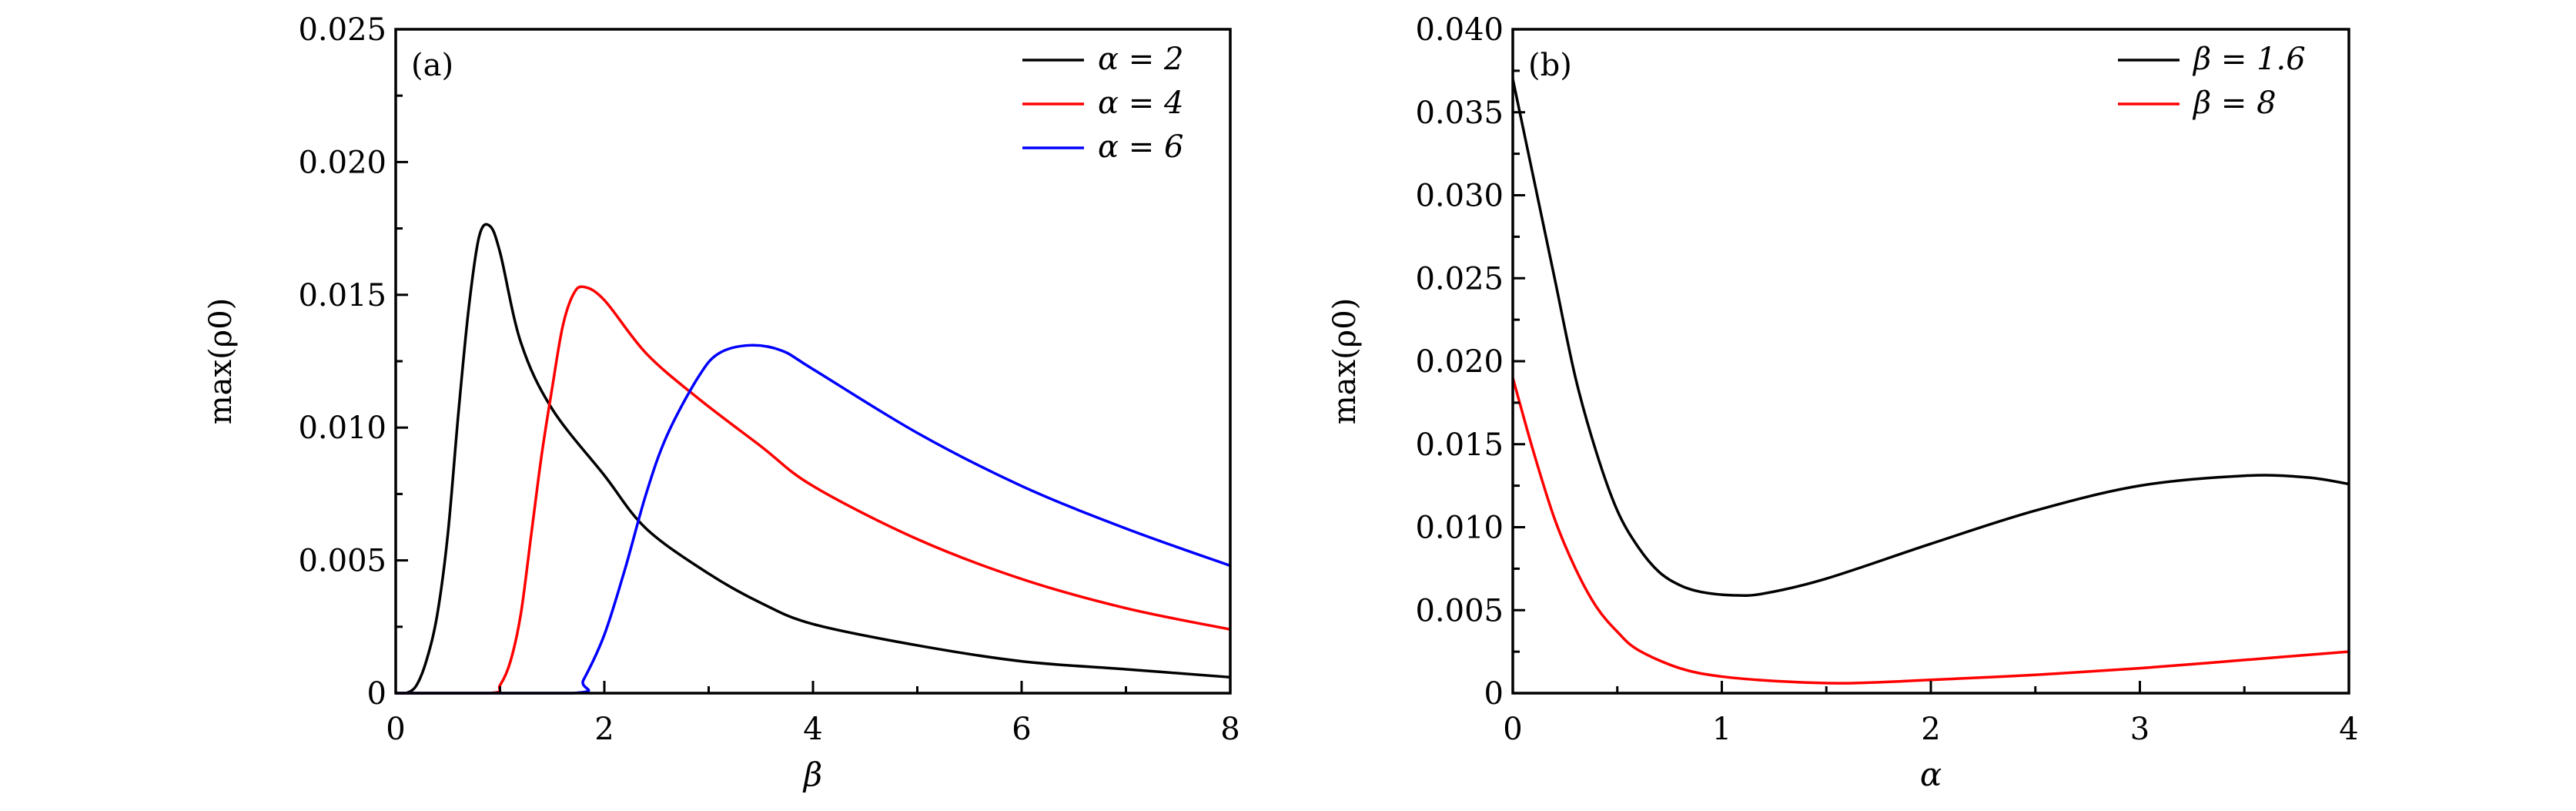 The height and width of the screenshot is (811, 2576). What do you see at coordinates (2234, 103) in the screenshot?
I see `legend-label: β = 8` at bounding box center [2234, 103].